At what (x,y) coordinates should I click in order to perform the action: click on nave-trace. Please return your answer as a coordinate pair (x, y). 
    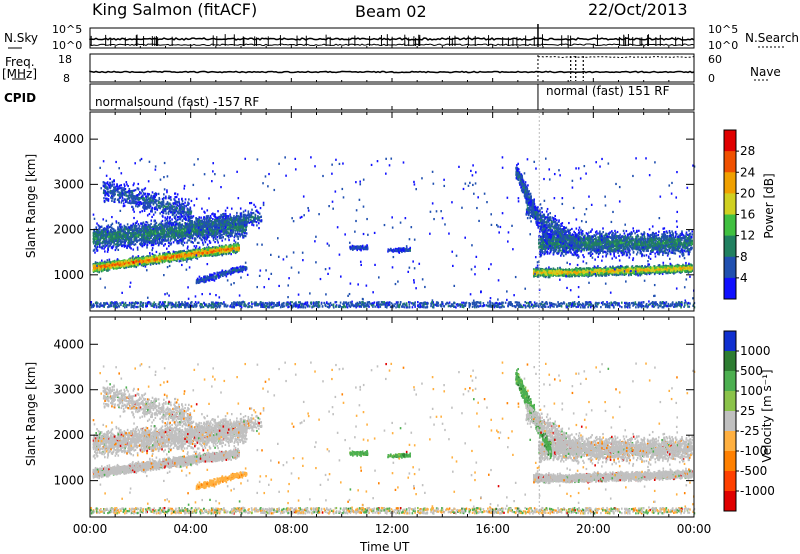
    Looking at the image, I should click on (616, 57).